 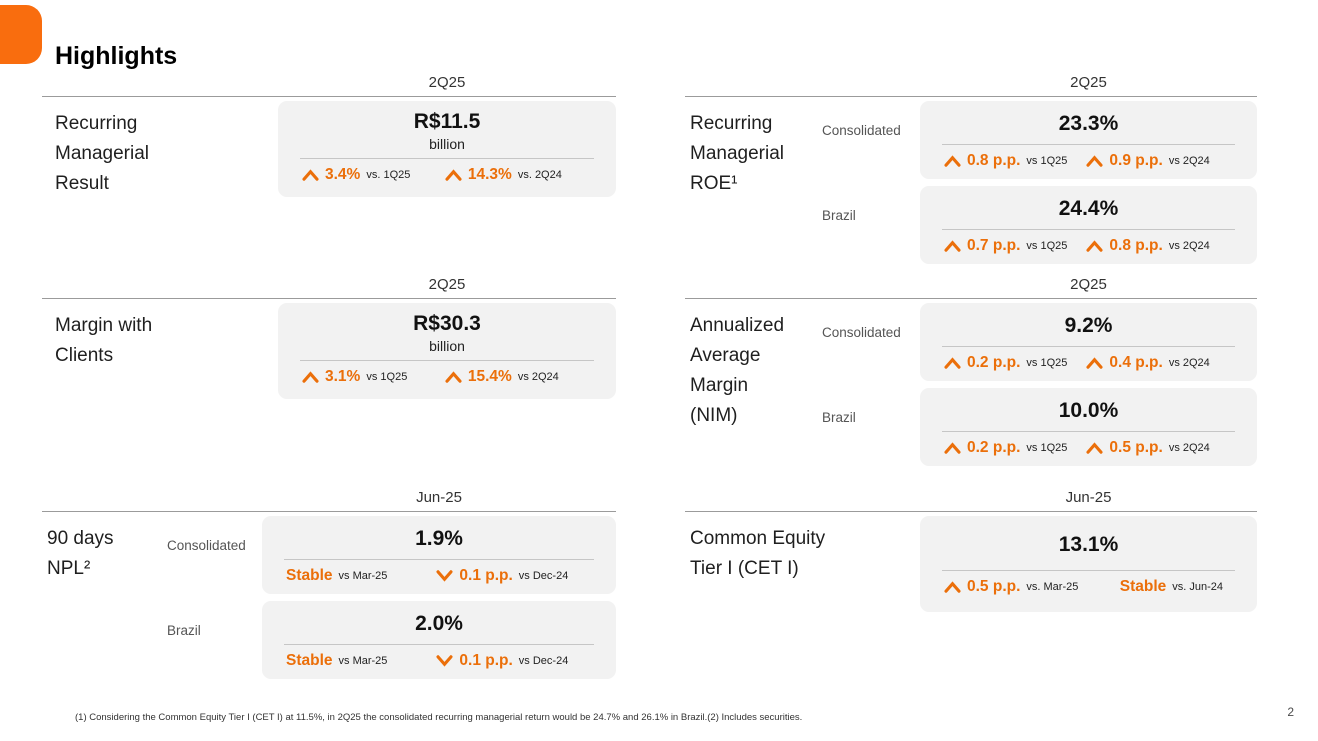 I want to click on delta-value: 3.4%, so click(x=343, y=174).